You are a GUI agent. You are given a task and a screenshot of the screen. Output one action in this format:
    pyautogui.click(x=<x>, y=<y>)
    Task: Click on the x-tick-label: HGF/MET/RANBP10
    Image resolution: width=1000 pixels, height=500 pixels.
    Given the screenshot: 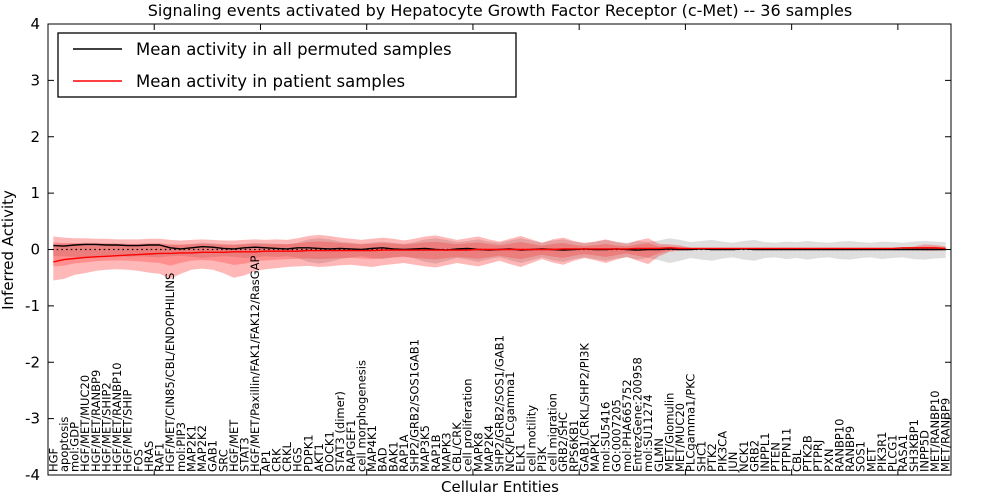 What is the action you would take?
    pyautogui.click(x=117, y=417)
    